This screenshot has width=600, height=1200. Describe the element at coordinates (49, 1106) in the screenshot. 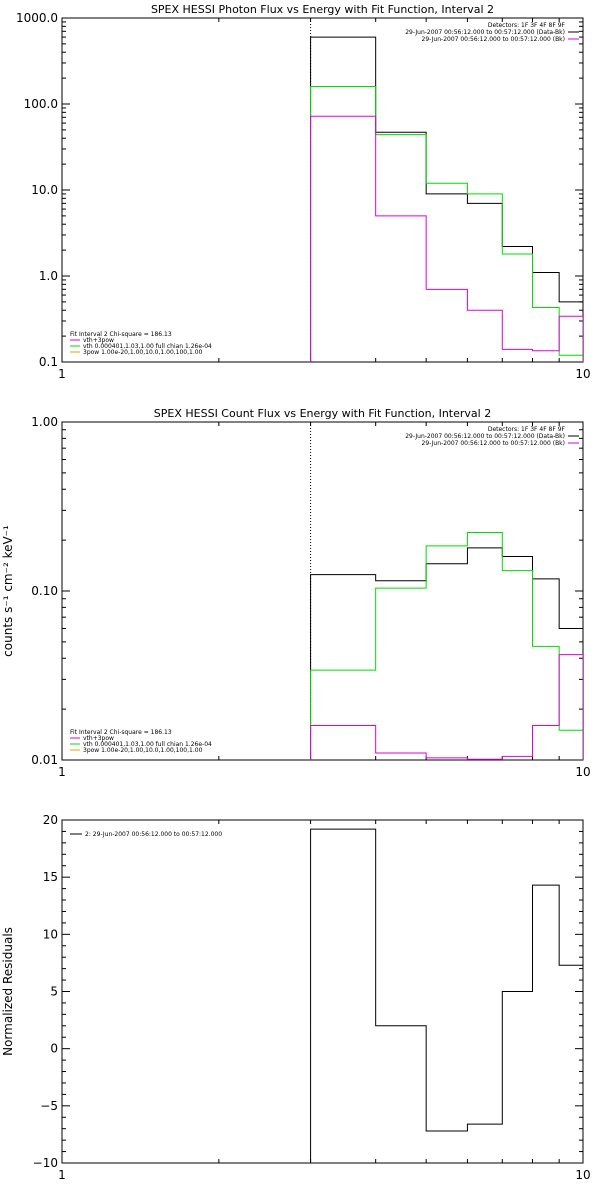

I see `y-tick-label: −5` at that location.